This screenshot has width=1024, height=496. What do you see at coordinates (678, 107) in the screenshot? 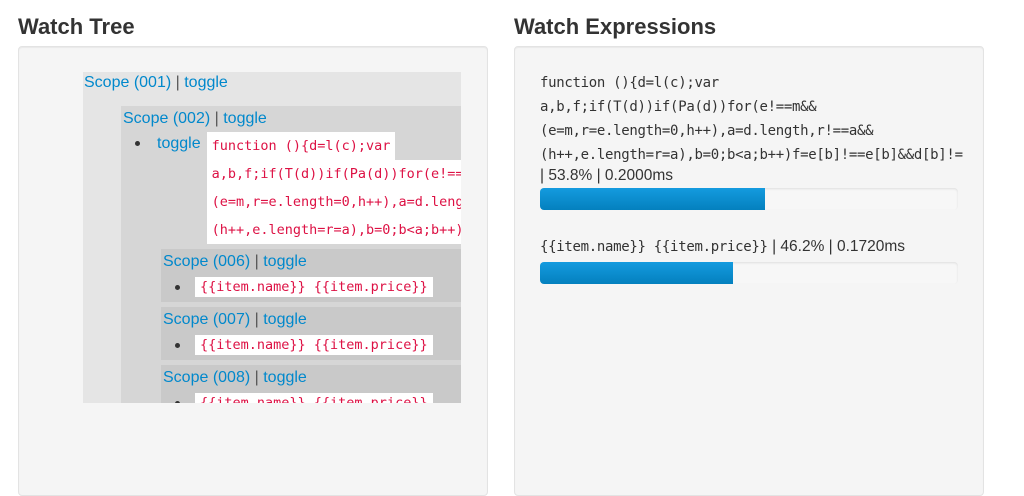
I see `expression-text: a,b,f;if(T(d))if(Pa(d))for(e!==m&&` at bounding box center [678, 107].